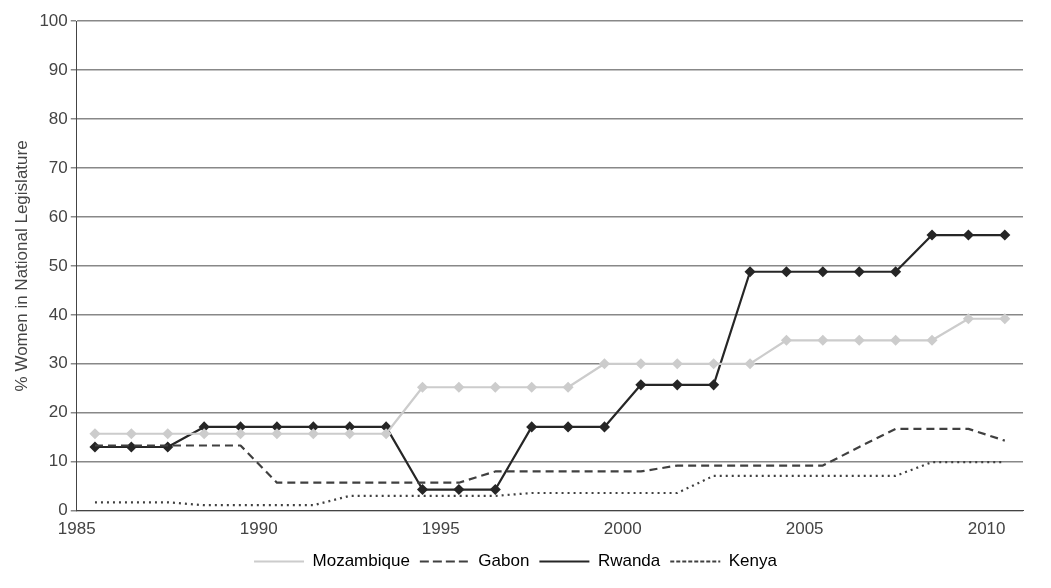 This screenshot has height=588, width=1051. I want to click on legend-label: Gabon, so click(504, 561).